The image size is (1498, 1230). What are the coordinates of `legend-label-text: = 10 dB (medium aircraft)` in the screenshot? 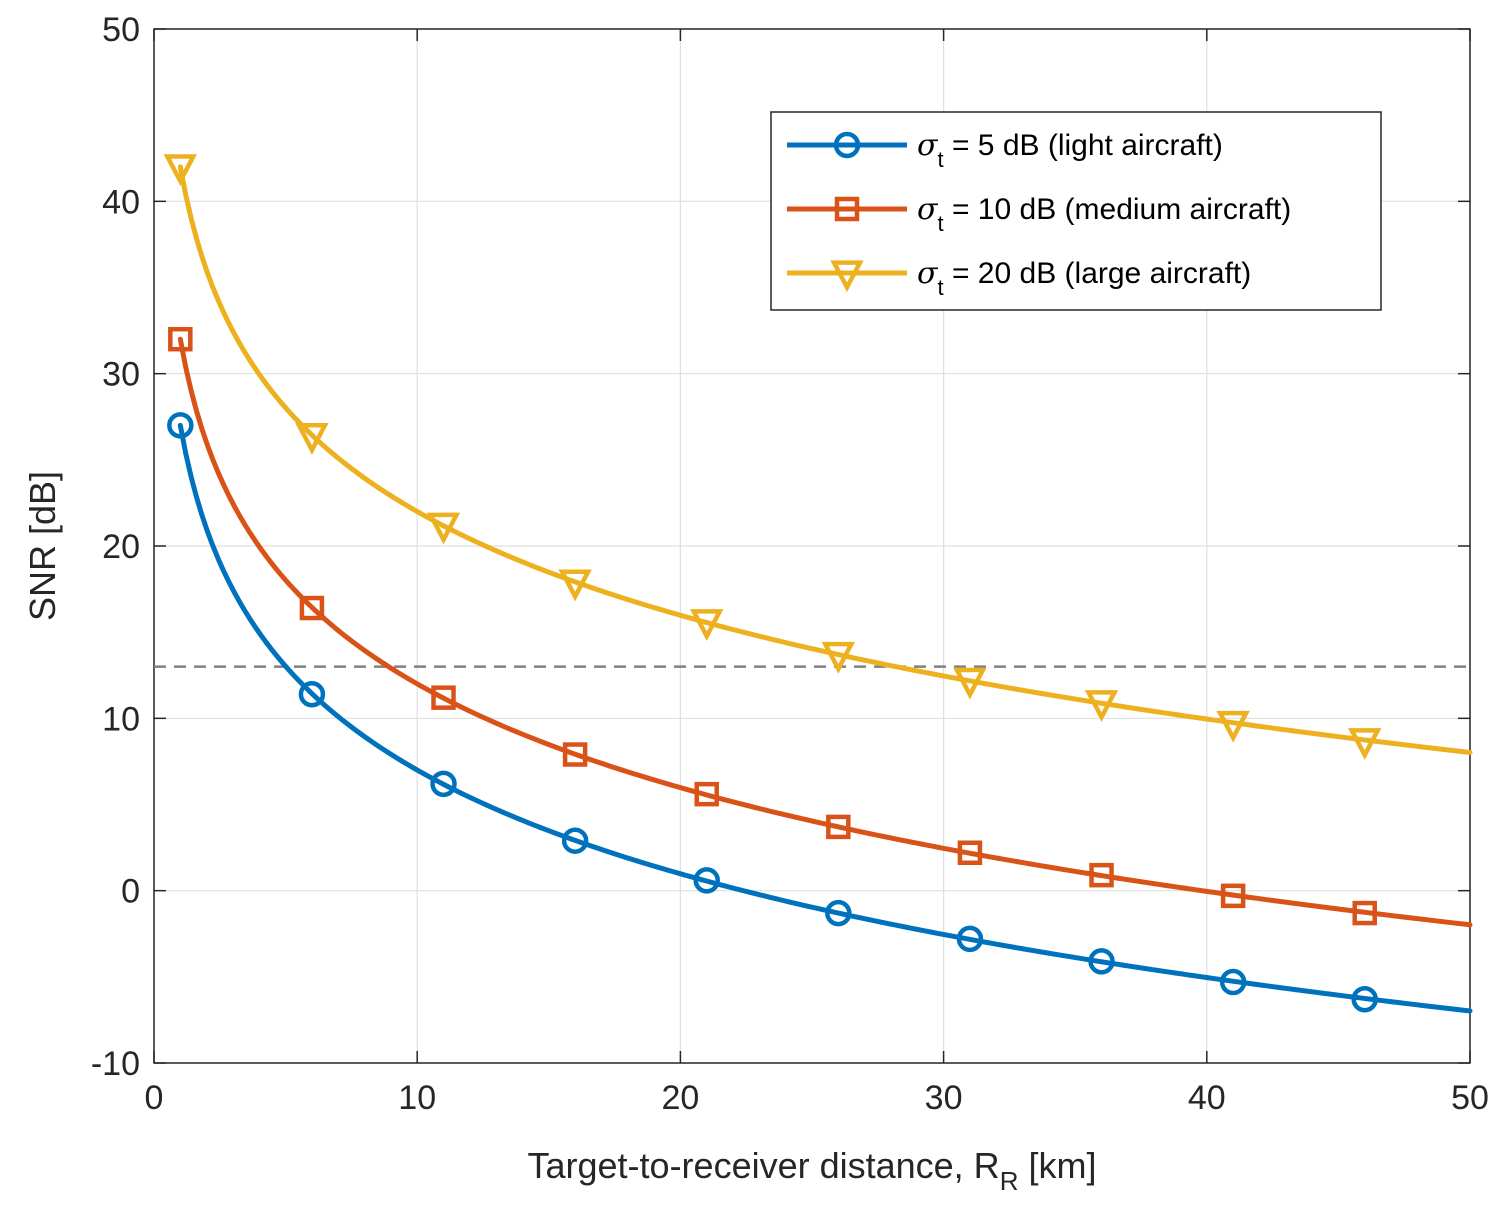 It's located at (1118, 209).